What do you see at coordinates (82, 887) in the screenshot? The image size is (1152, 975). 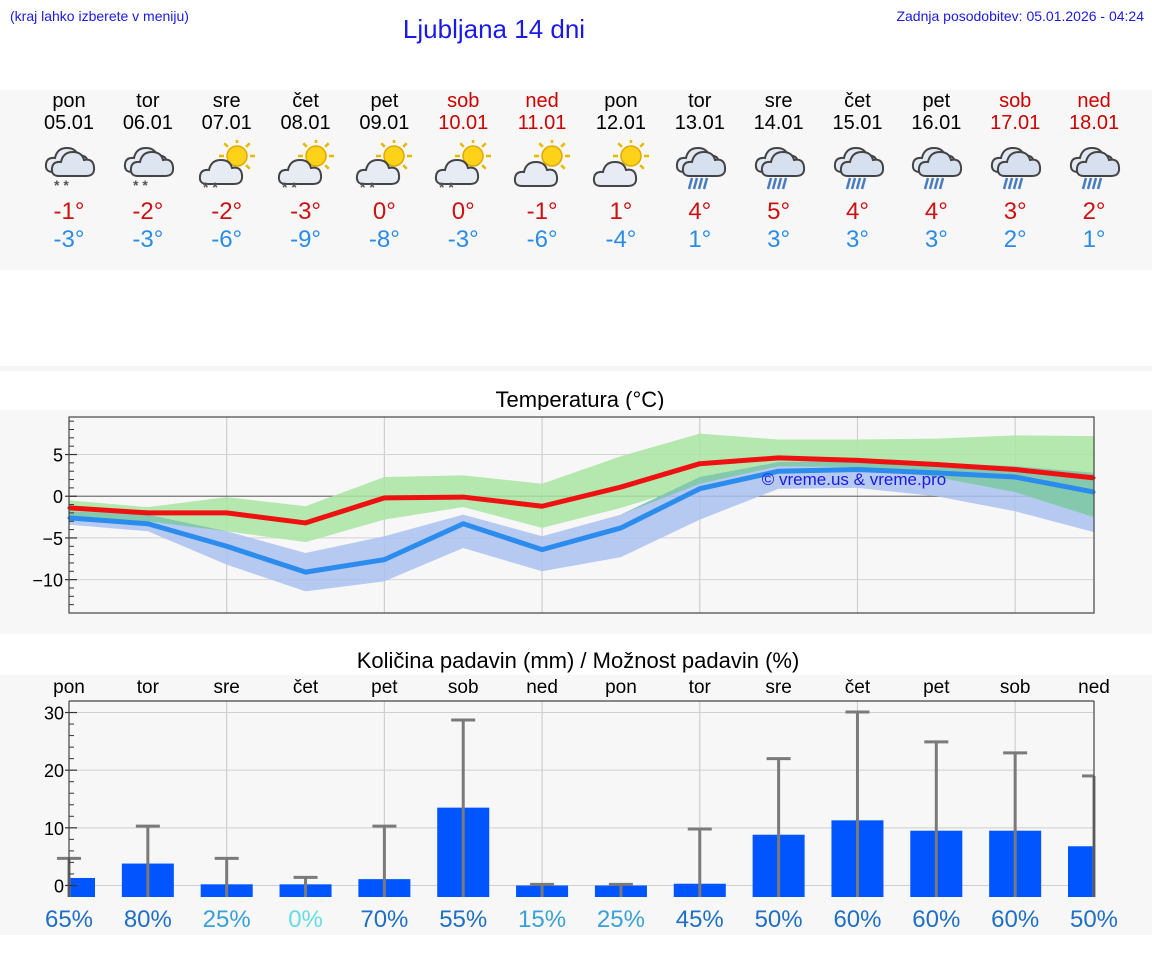 I see `precip-bar` at bounding box center [82, 887].